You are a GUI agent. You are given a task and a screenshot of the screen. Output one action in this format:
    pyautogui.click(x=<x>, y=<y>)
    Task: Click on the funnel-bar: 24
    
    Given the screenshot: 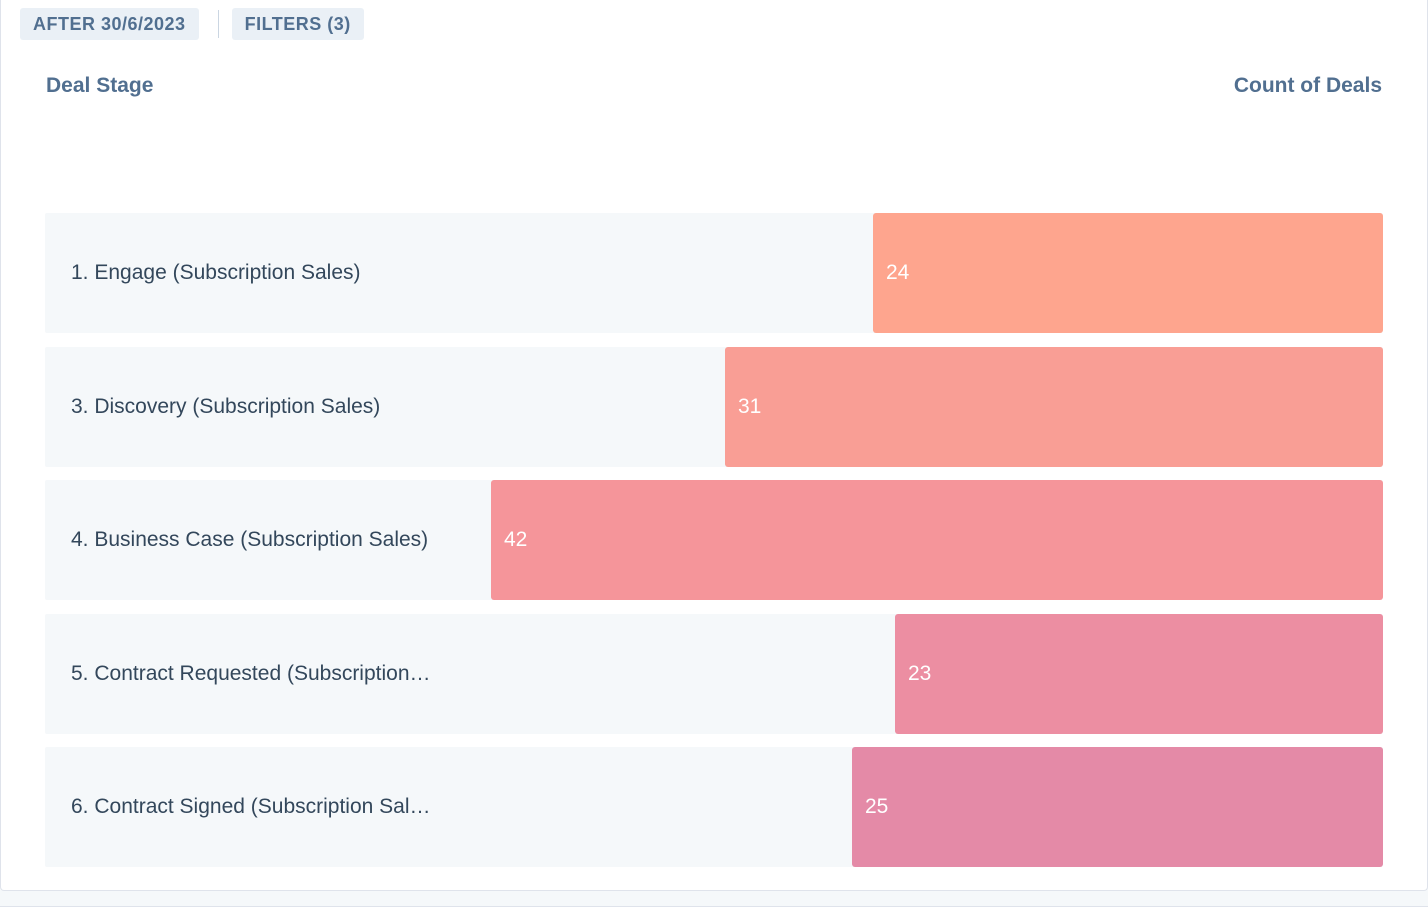 What is the action you would take?
    pyautogui.click(x=1128, y=273)
    